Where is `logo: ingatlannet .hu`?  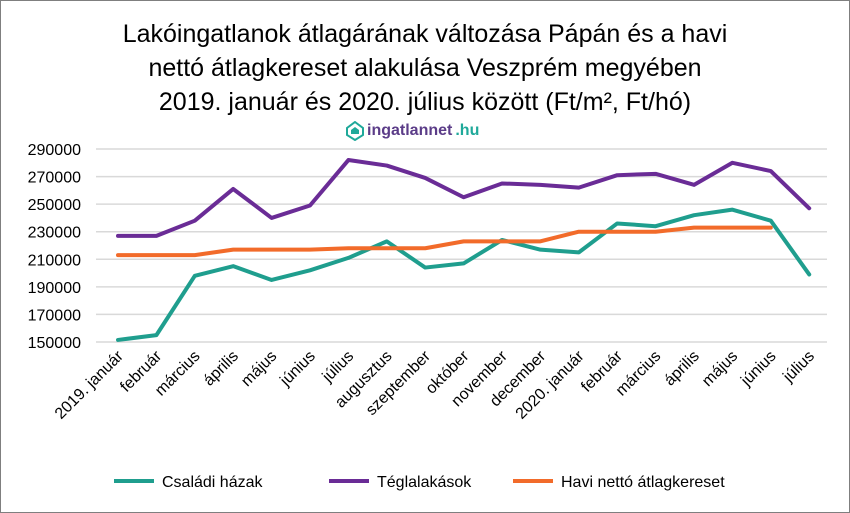 logo: ingatlannet .hu is located at coordinates (412, 131).